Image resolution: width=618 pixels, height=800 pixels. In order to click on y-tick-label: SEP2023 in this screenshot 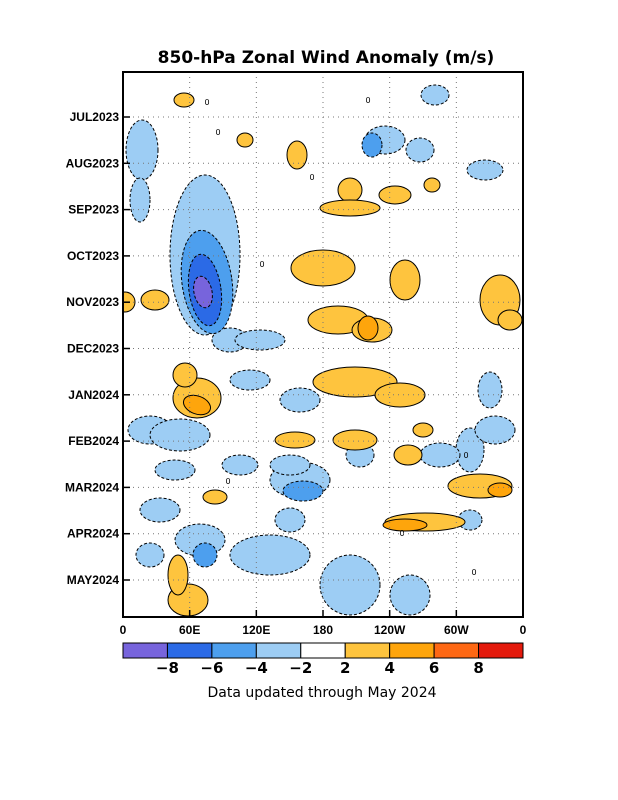, I will do `click(93, 210)`.